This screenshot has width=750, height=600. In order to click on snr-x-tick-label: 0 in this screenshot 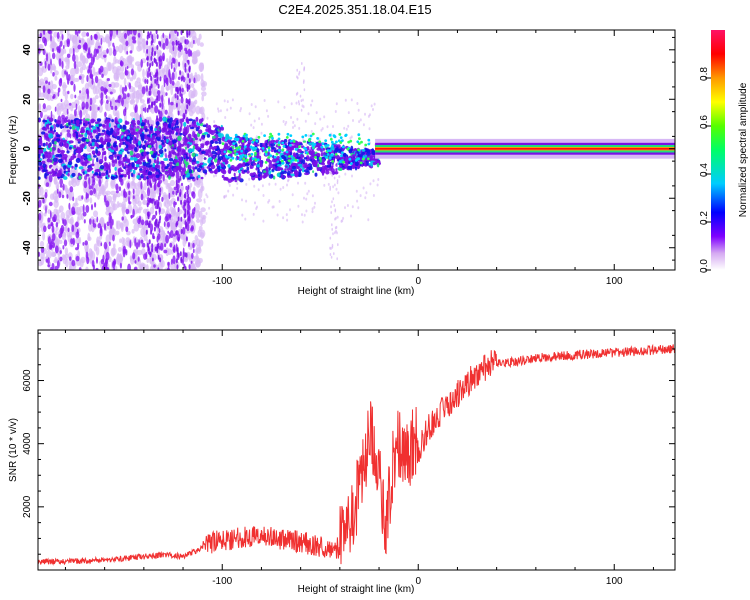, I will do `click(418, 581)`.